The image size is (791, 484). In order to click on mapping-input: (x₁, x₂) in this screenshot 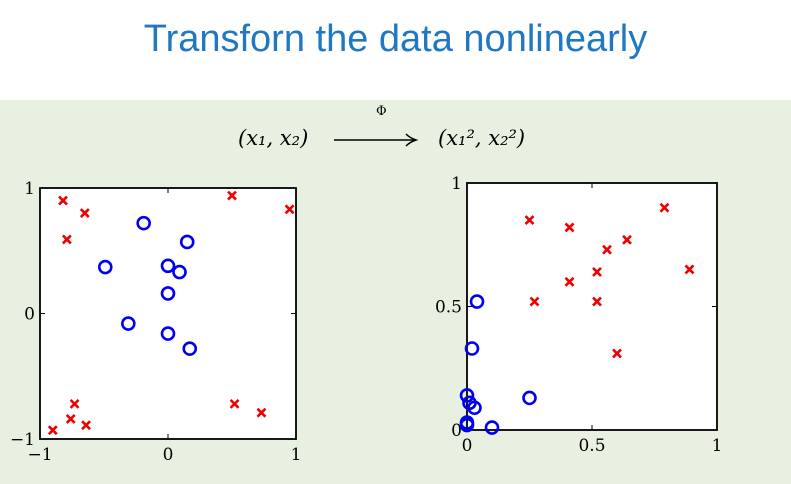, I will do `click(273, 138)`.